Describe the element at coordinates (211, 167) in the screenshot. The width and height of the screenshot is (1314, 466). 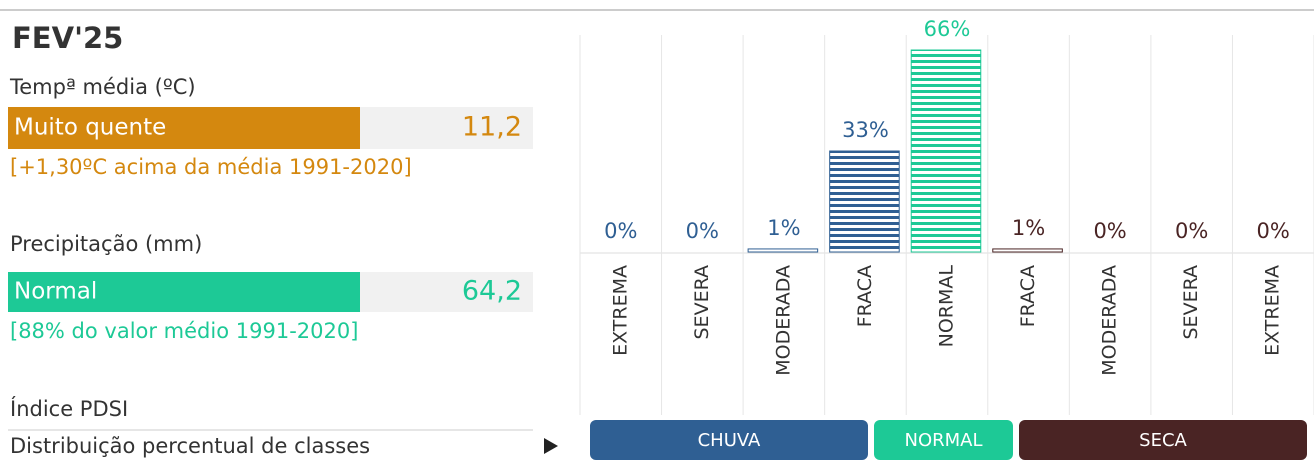
I see `temp-note: [+1,30ºC acima da média 1991-2020]` at that location.